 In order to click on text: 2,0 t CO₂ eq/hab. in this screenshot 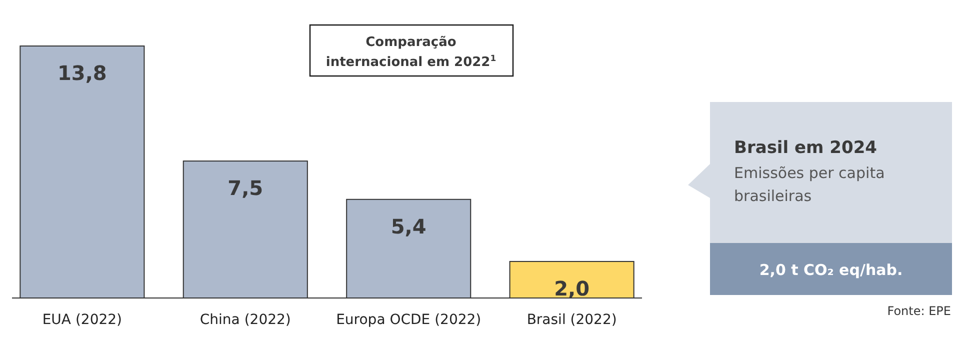, I will do `click(831, 270)`.